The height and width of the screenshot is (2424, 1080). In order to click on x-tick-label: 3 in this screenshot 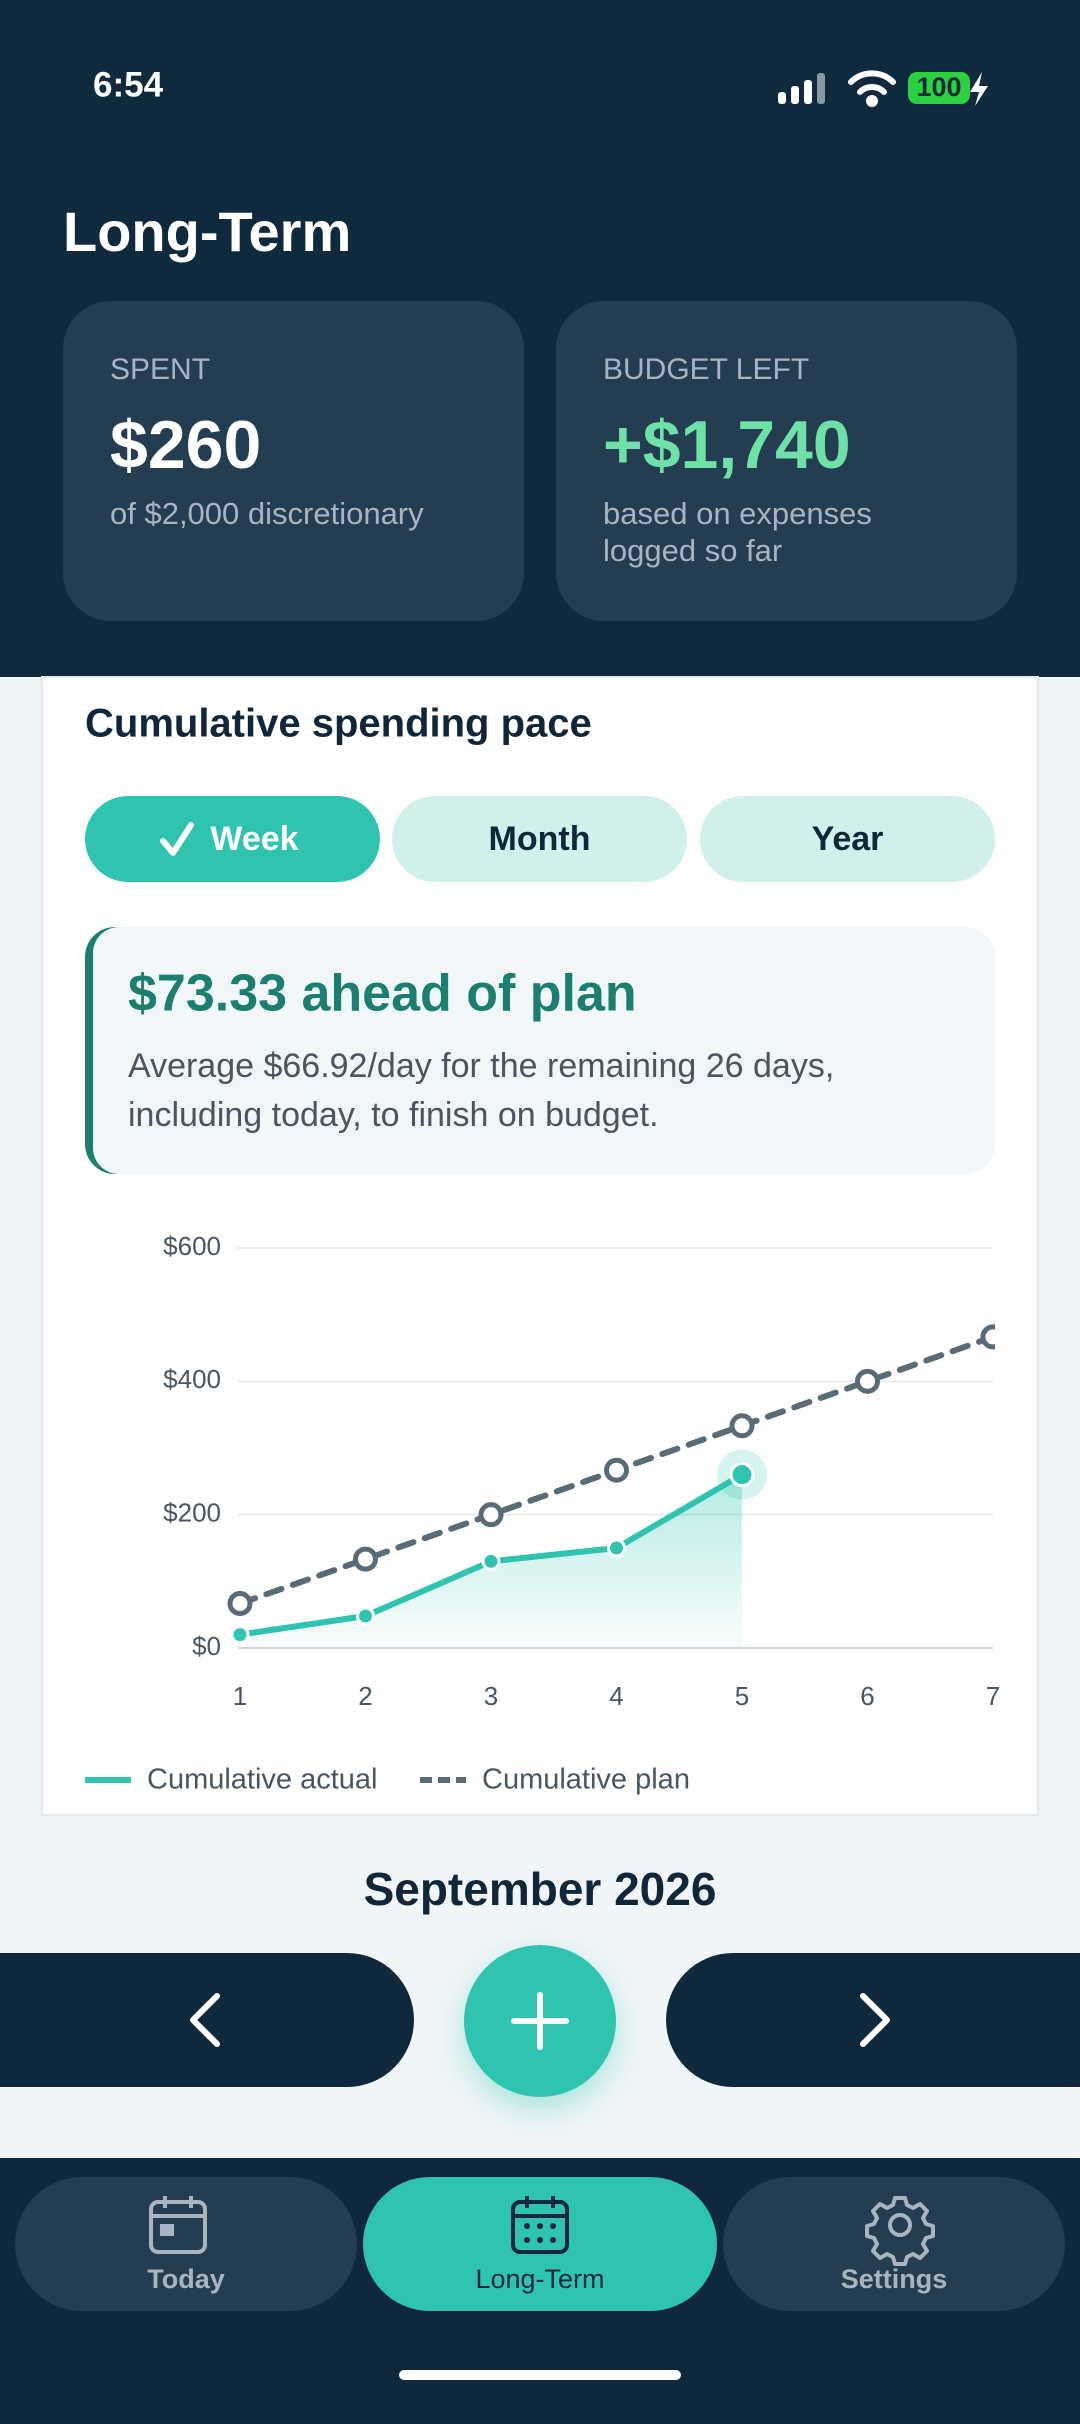, I will do `click(491, 1696)`.